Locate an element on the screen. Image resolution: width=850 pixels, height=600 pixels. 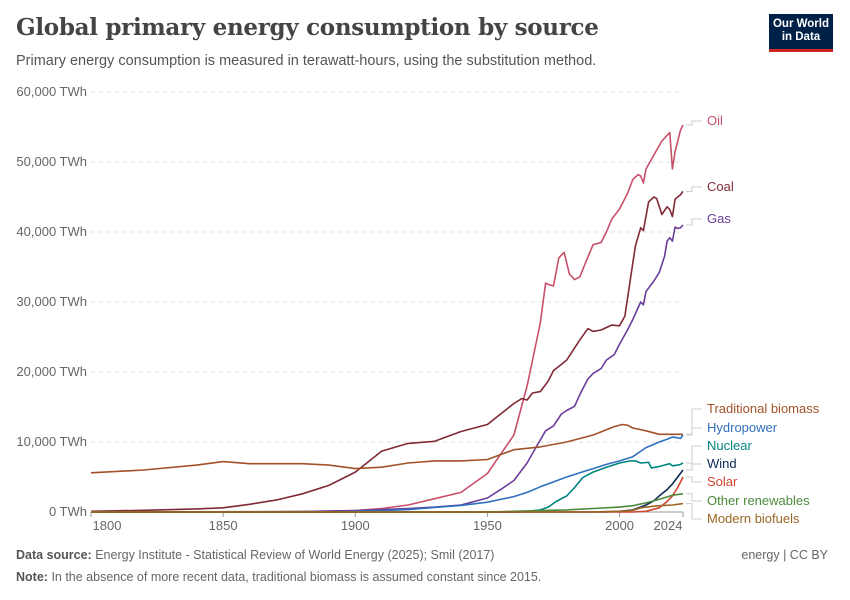
y-tick-label: 40,000 TWh is located at coordinates (51, 231).